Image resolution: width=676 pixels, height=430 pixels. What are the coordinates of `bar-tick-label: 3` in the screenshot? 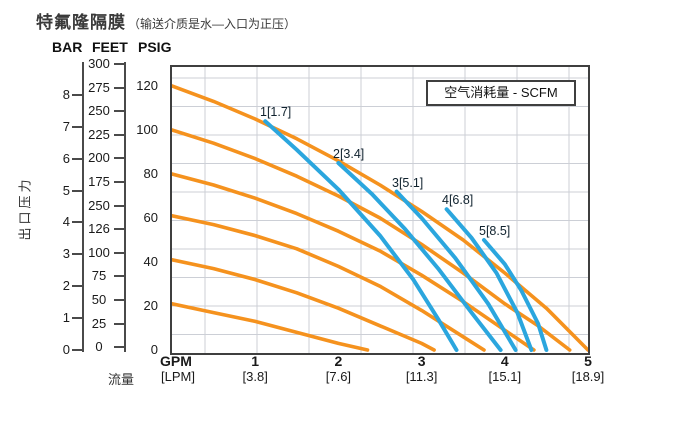 It's located at (66, 254).